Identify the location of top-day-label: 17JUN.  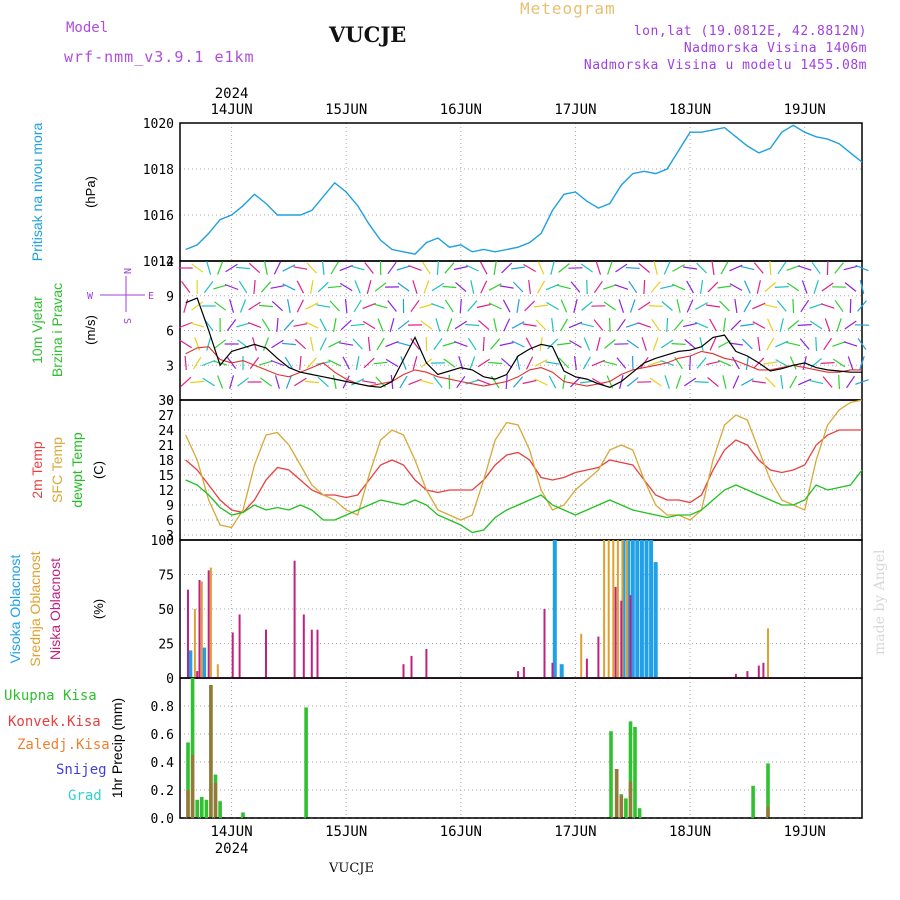
(575, 110).